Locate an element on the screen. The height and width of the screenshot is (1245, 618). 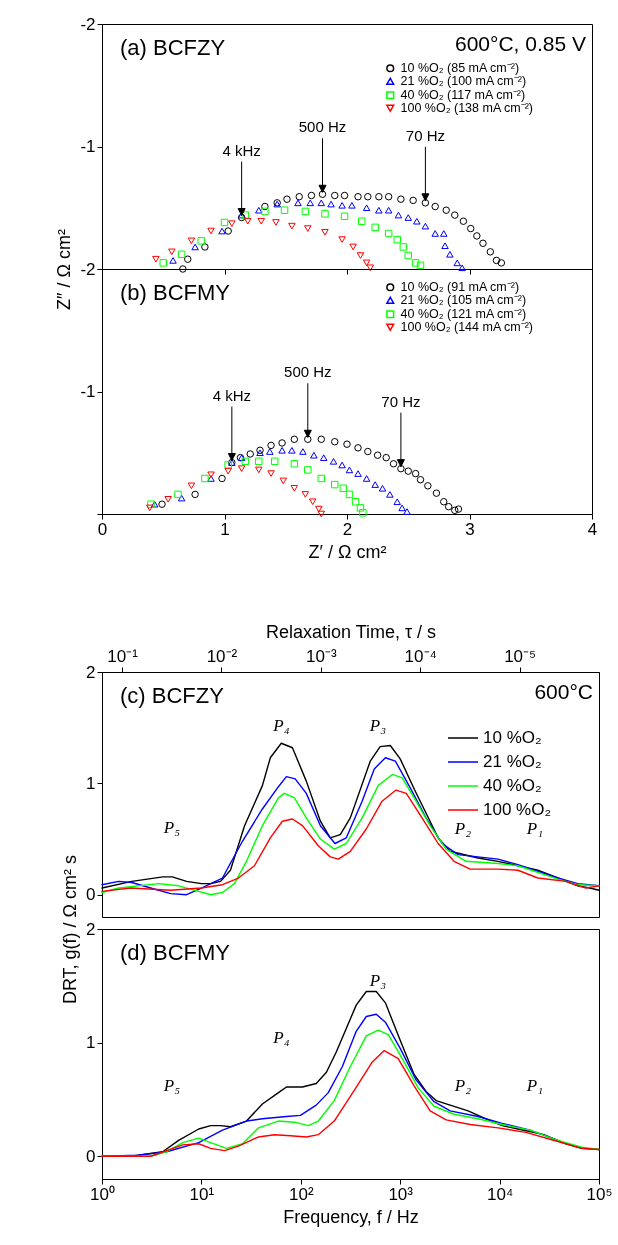
legend-label: 40 %O₂ is located at coordinates (512, 785).